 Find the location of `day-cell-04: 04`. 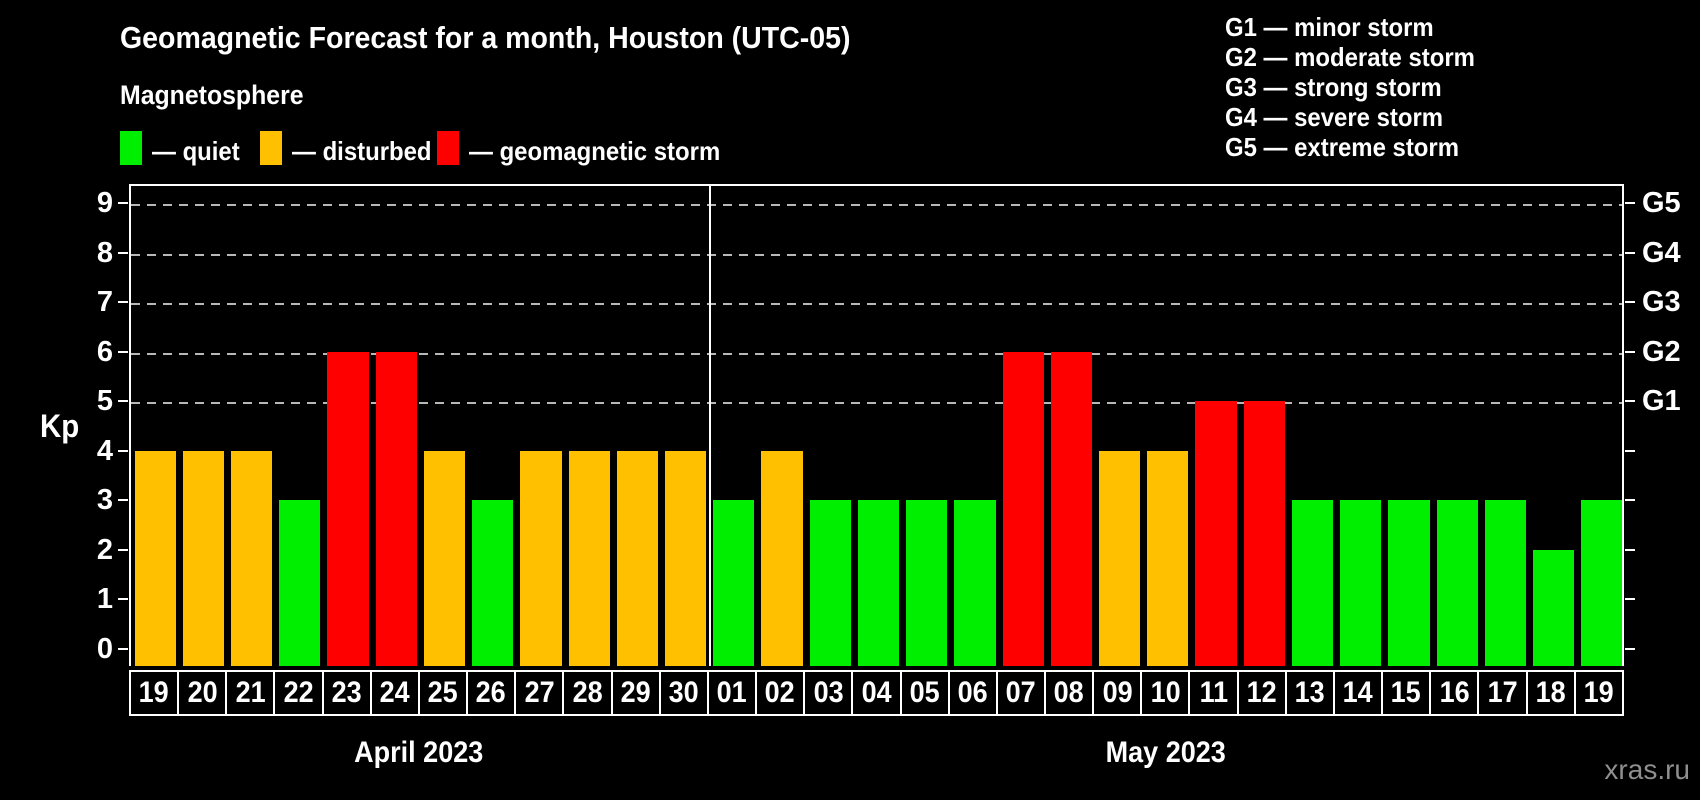

day-cell-04: 04 is located at coordinates (877, 693).